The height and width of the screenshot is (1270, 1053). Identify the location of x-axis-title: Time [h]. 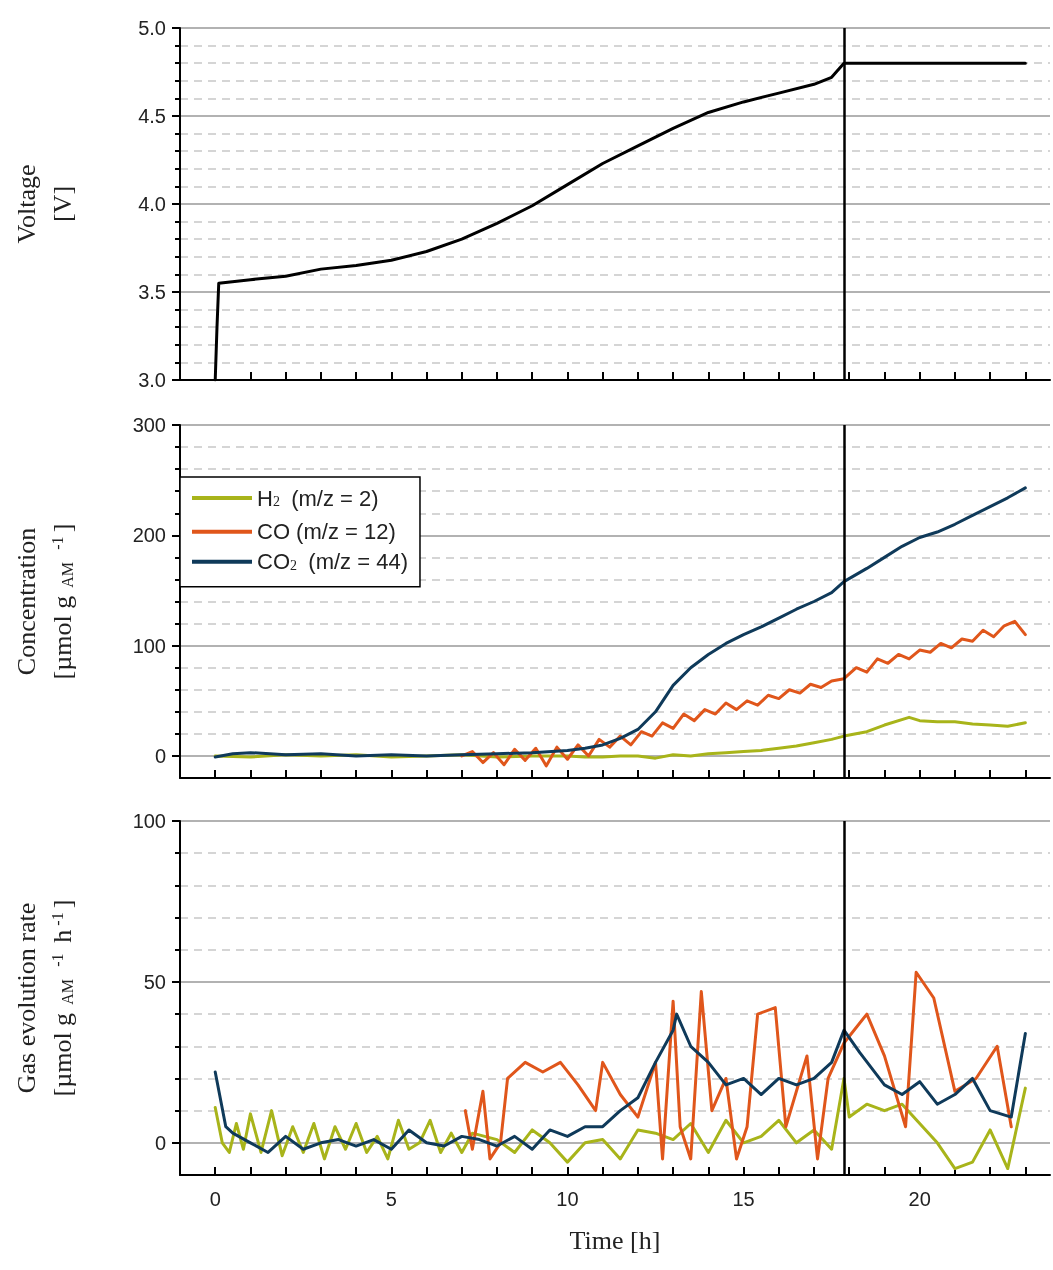
(615, 1240).